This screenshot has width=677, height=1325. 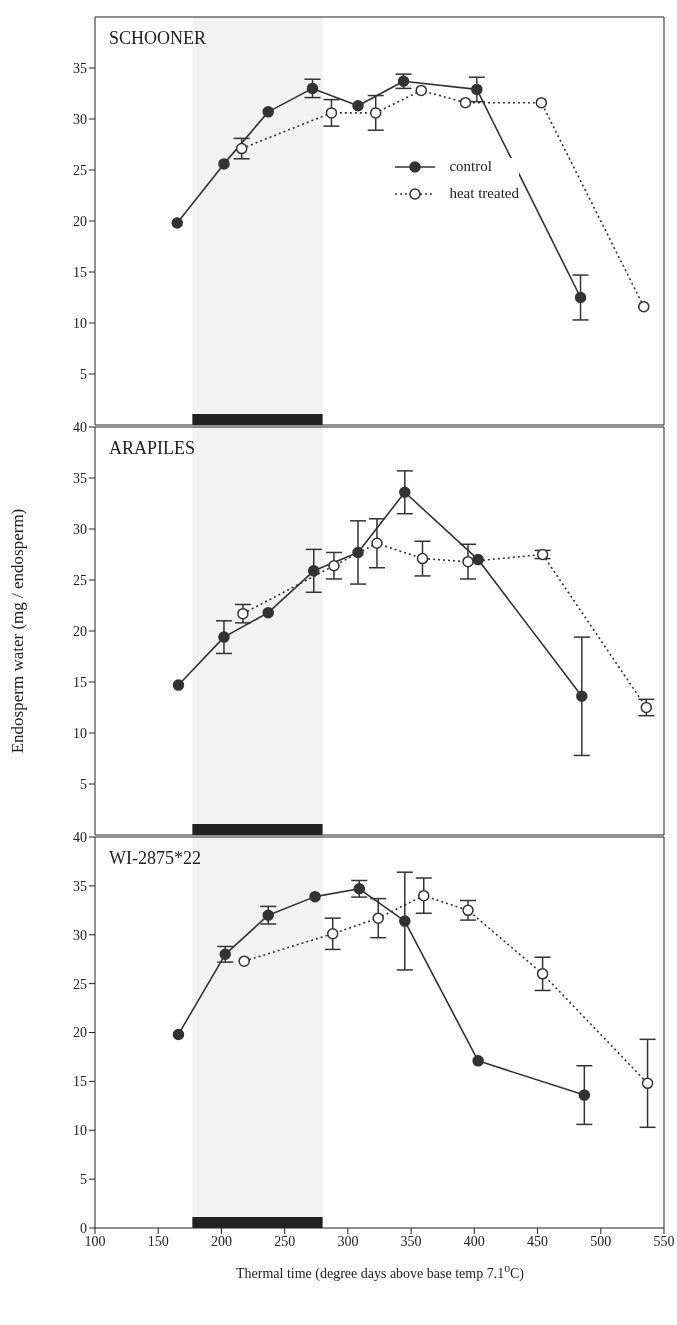 I want to click on x-tick-label: 300, so click(x=348, y=1241).